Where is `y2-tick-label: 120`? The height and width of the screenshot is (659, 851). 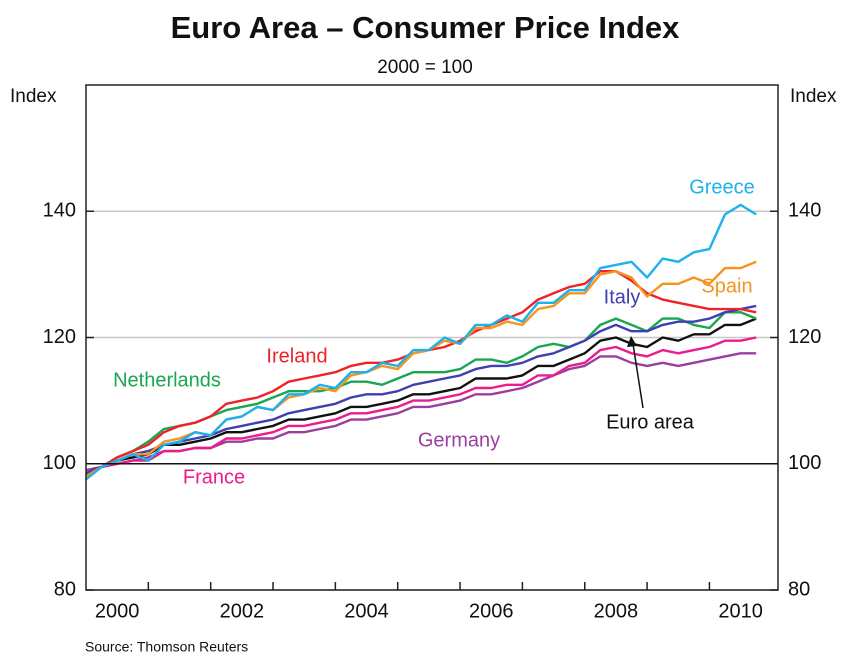 y2-tick-label: 120 is located at coordinates (804, 337).